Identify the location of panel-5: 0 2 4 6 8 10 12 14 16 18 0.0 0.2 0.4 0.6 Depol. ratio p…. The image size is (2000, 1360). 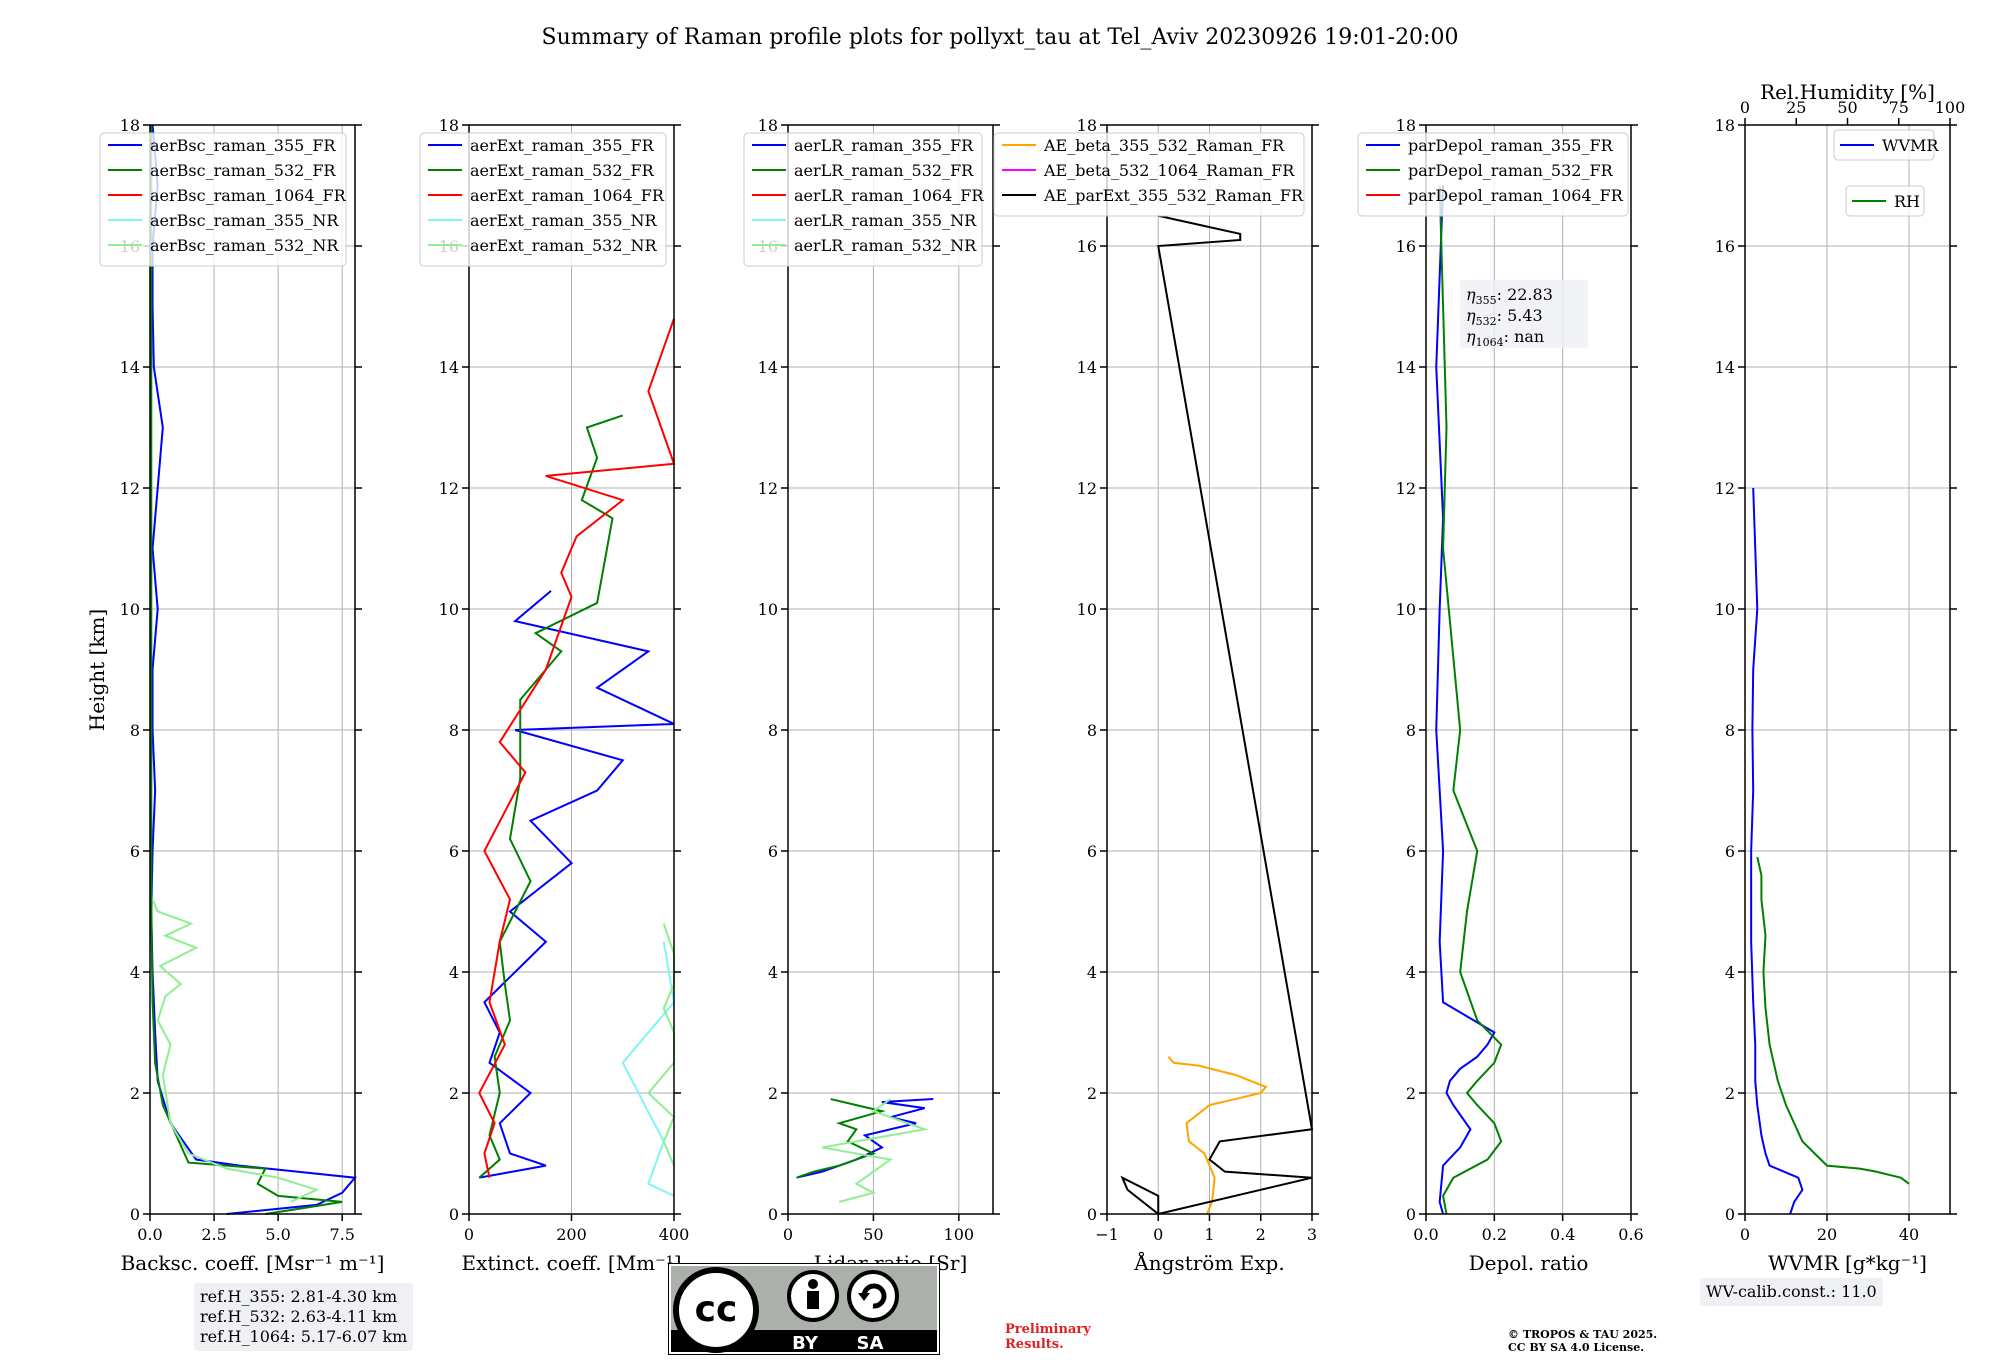
(1500, 695).